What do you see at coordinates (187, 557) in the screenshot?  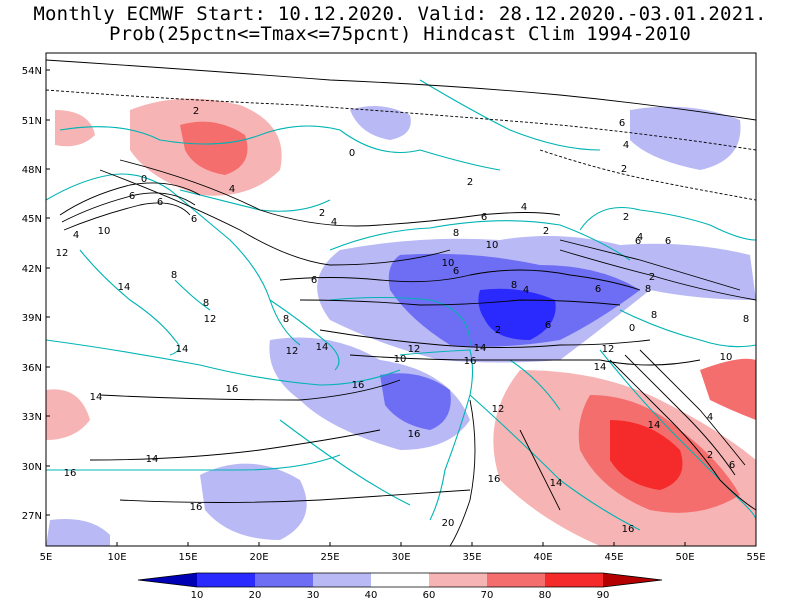 I see `lon-label: 15E` at bounding box center [187, 557].